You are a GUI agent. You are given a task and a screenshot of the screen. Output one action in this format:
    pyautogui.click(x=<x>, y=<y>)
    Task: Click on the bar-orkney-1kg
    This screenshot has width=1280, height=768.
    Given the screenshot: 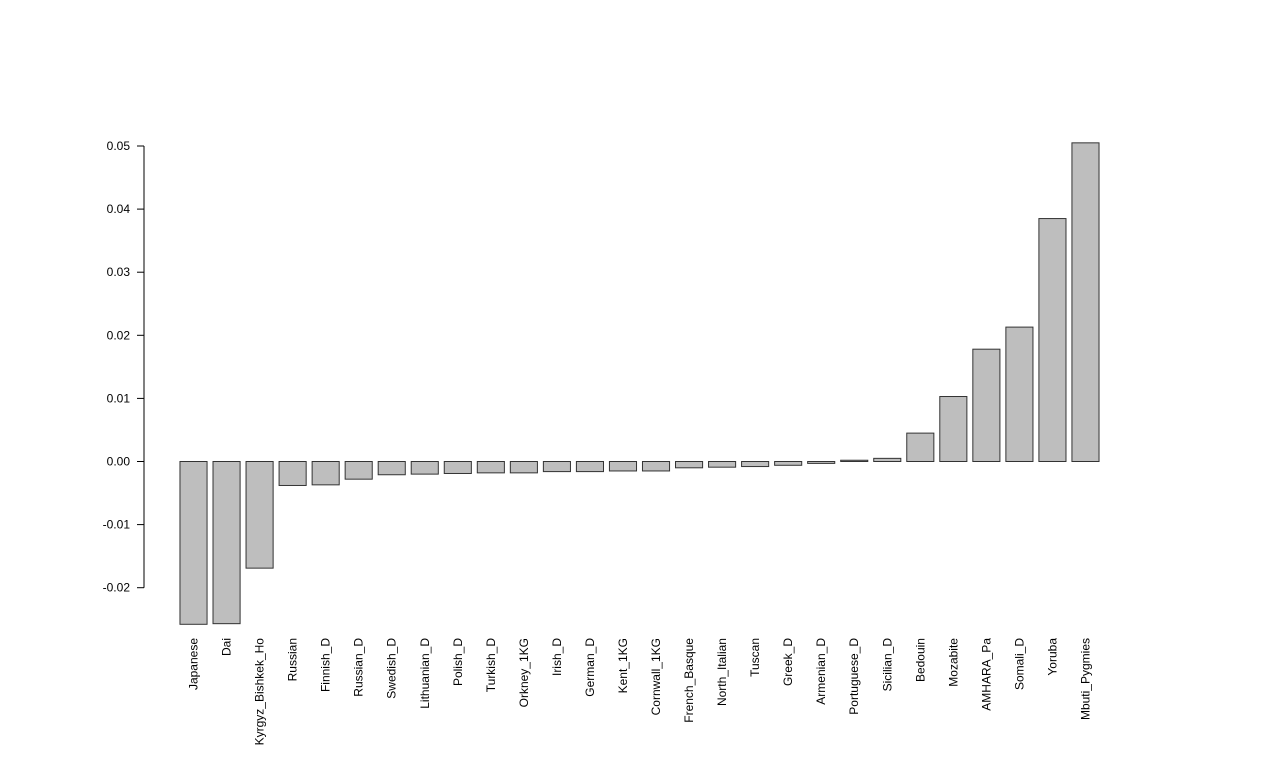 What is the action you would take?
    pyautogui.click(x=523, y=467)
    